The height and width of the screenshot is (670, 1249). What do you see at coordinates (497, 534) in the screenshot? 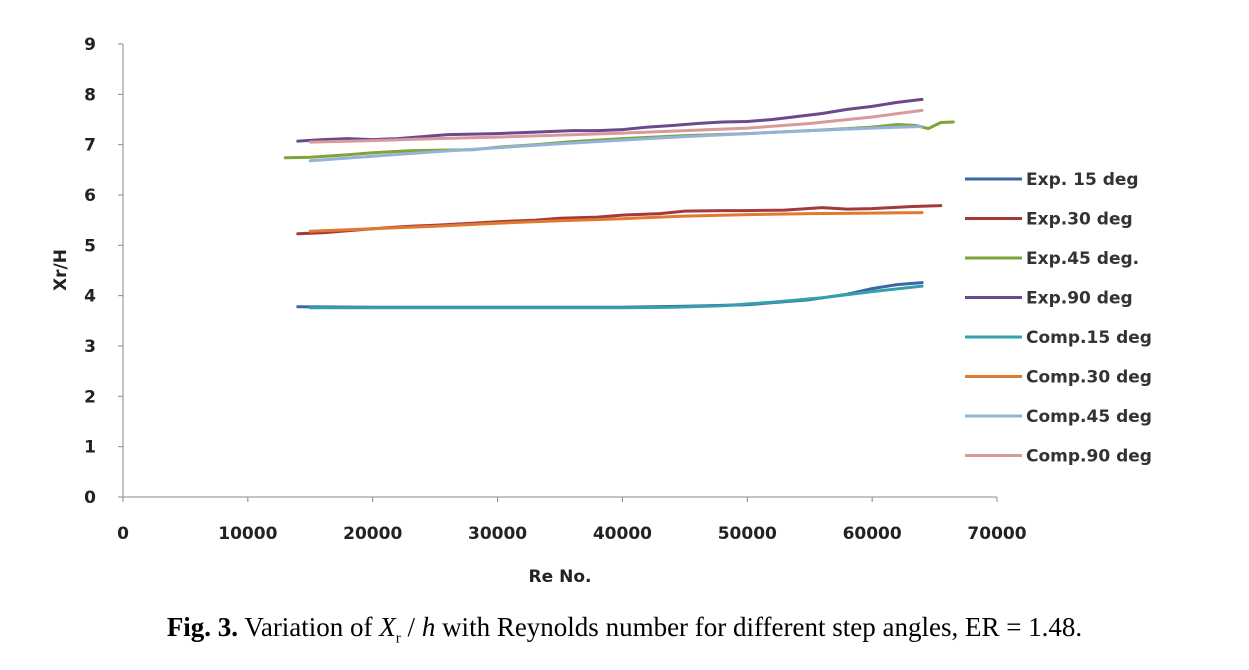
I see `x-tick-label: 30000` at bounding box center [497, 534].